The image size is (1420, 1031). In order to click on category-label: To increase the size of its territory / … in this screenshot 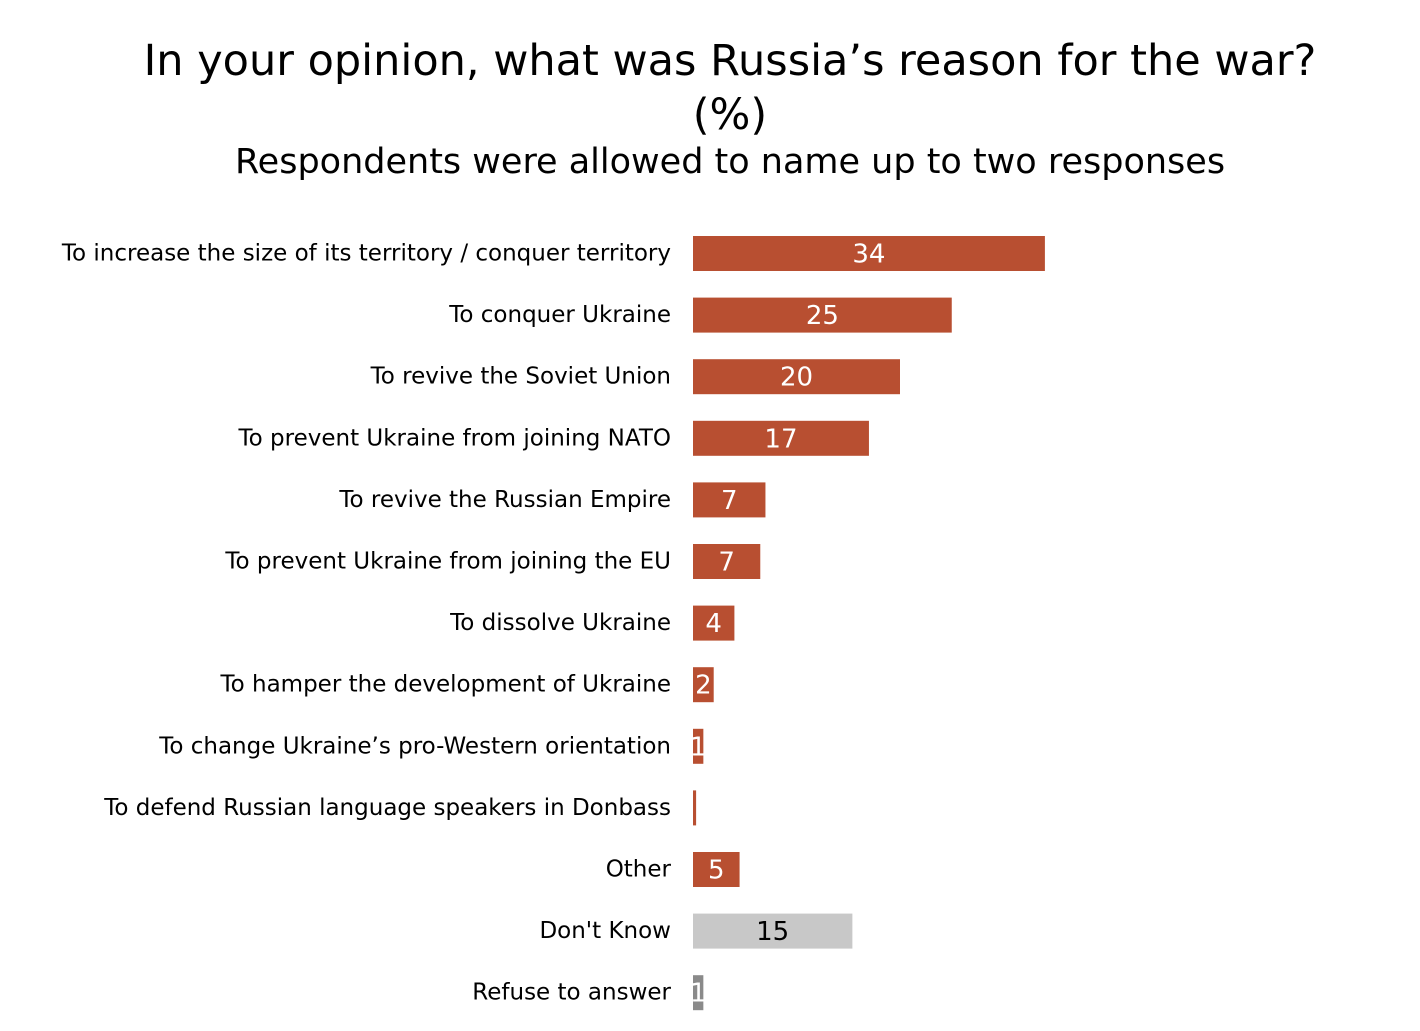, I will do `click(366, 254)`.